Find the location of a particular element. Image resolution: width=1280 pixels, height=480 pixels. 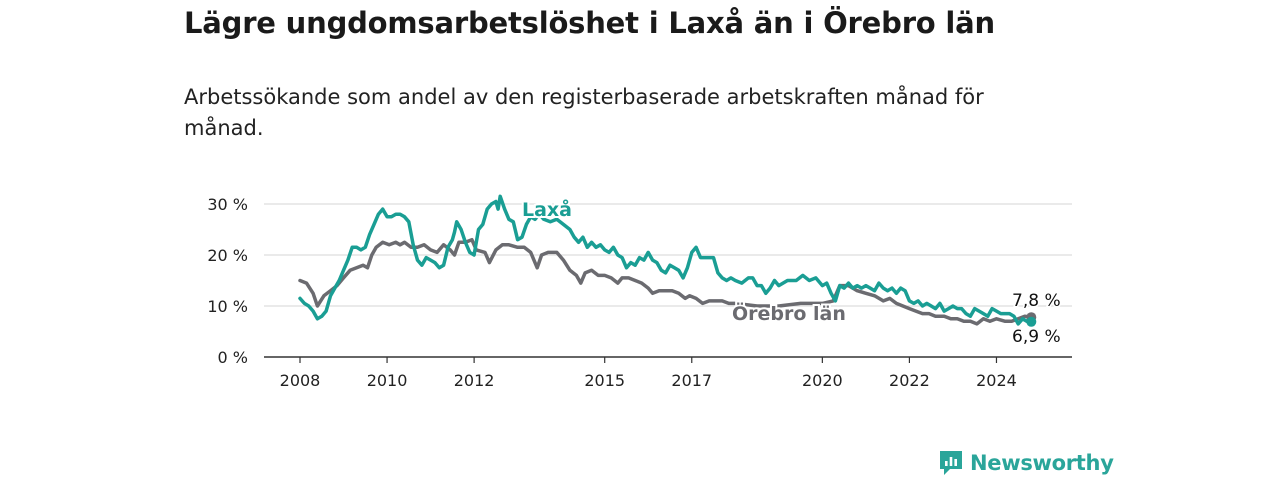

y-tick-label: 20 % is located at coordinates (227, 255).